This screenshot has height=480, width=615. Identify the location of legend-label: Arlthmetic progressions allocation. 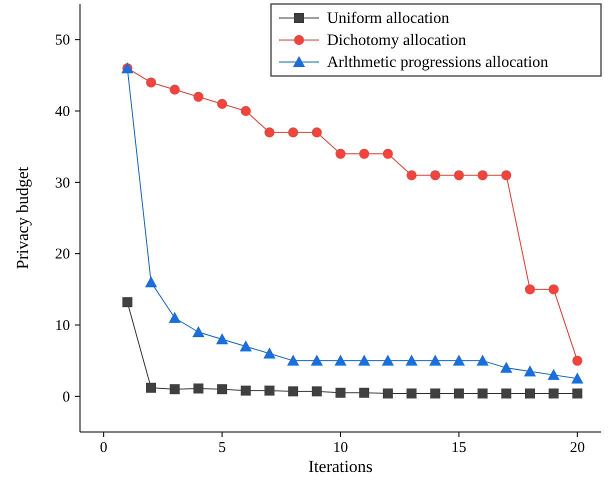
(437, 62).